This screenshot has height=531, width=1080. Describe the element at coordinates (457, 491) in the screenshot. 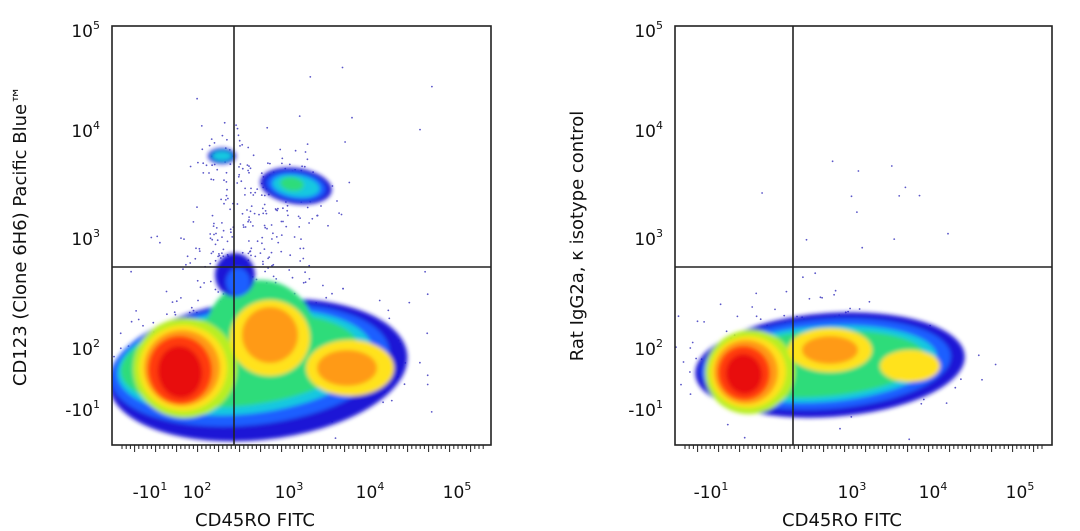

I see `x-tick-label: 10⁵` at that location.